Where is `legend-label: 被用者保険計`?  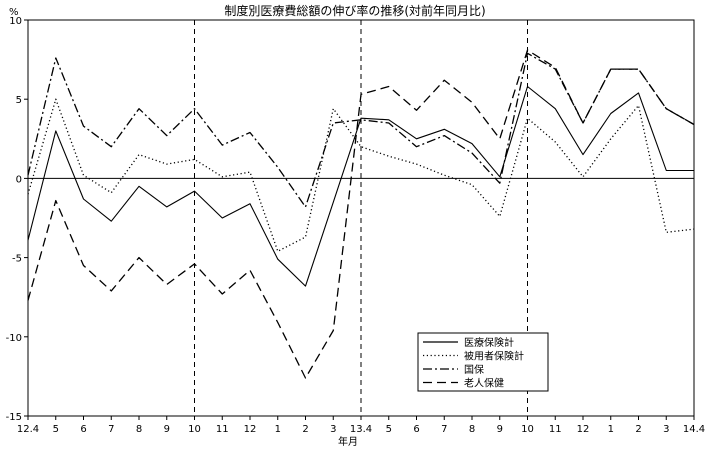
legend-label: 被用者保険計 is located at coordinates (494, 356).